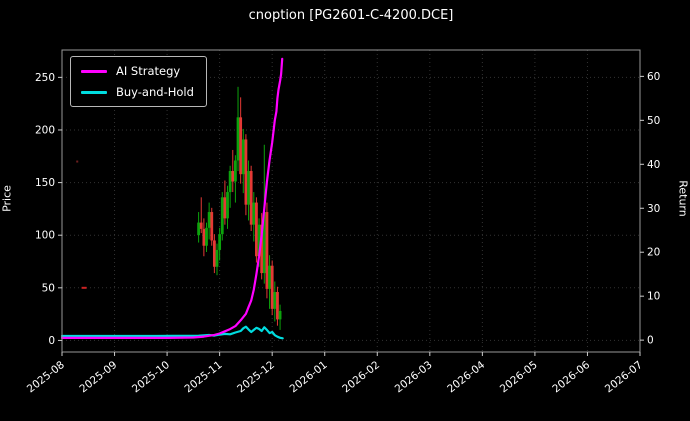 This screenshot has height=421, width=690. What do you see at coordinates (45, 78) in the screenshot?
I see `price-tick-label: 250` at bounding box center [45, 78].